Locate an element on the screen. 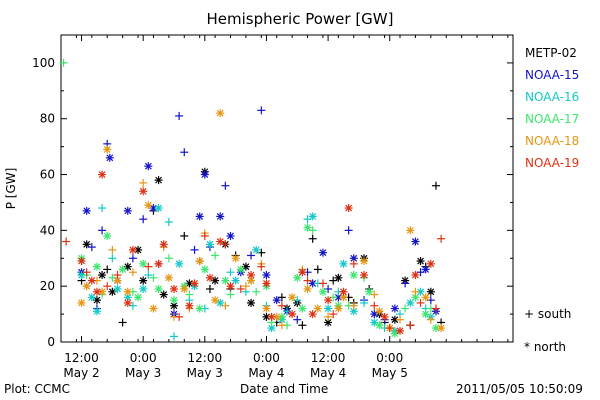 The image size is (600, 400). plot-credit: Plot: CCMC is located at coordinates (37, 389).